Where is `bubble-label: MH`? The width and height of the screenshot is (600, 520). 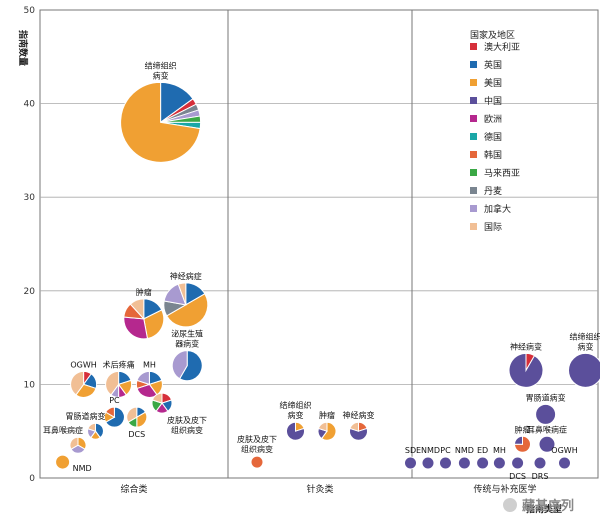 bubble-label: MH is located at coordinates (149, 364).